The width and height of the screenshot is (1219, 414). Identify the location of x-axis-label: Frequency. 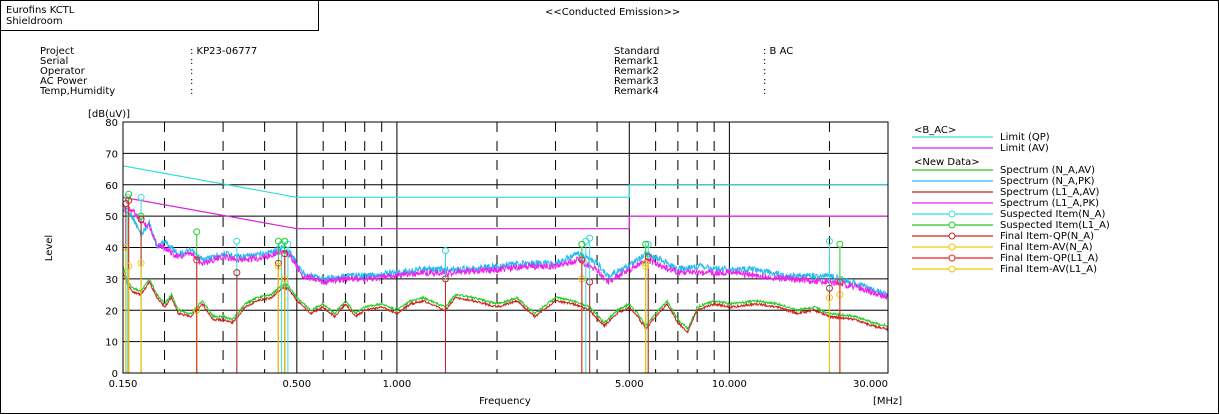
(505, 401).